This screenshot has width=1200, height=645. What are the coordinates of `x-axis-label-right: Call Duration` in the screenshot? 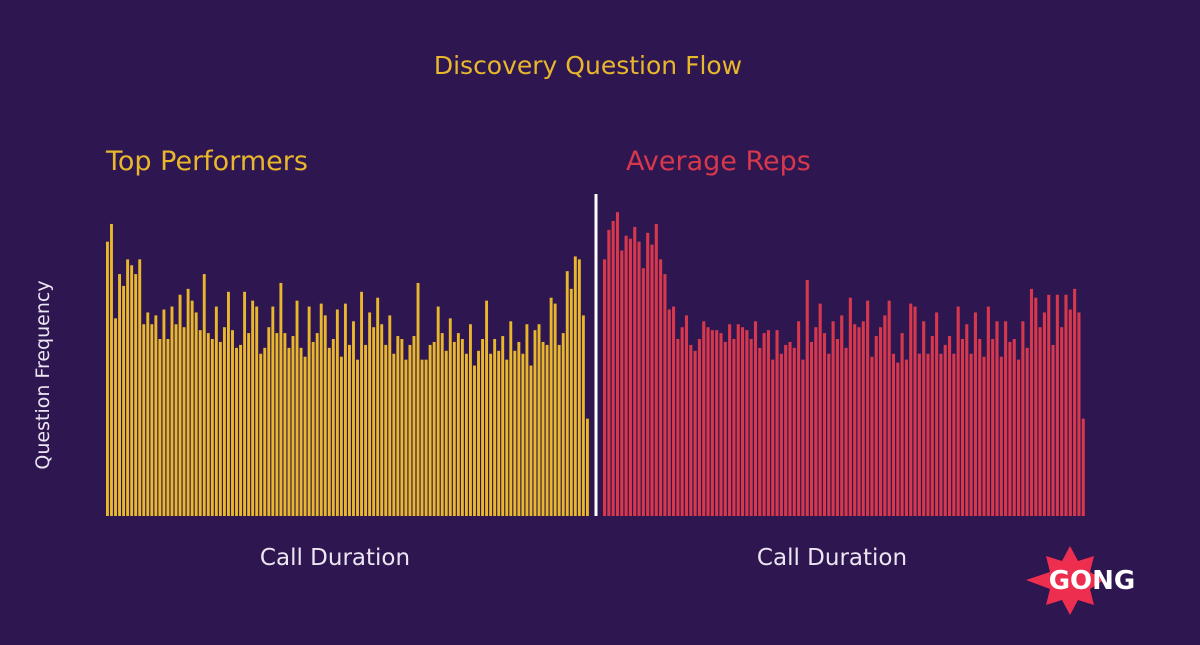 It's located at (832, 558).